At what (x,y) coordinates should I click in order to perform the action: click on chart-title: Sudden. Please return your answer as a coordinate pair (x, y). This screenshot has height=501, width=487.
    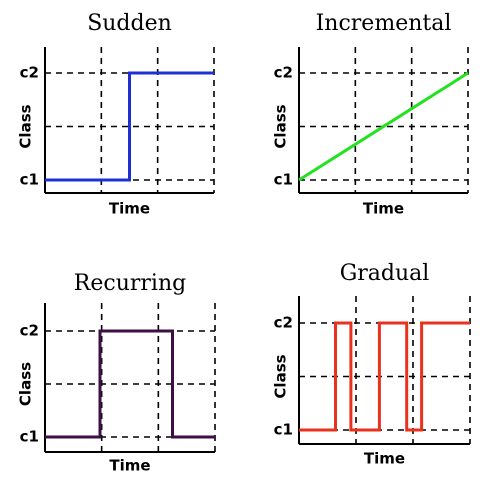
    Looking at the image, I should click on (129, 23).